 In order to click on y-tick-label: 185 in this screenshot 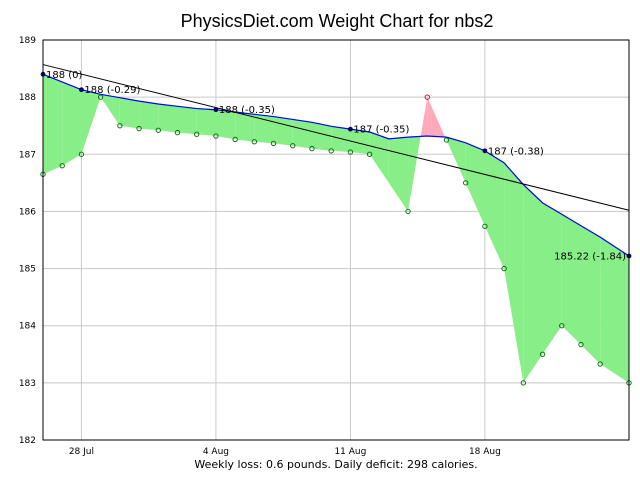, I will do `click(27, 270)`.